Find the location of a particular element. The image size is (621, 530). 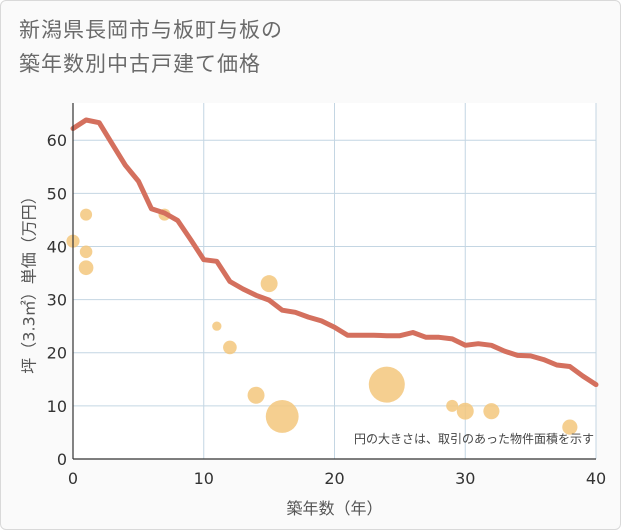

x-tick-label: 30 is located at coordinates (465, 478).